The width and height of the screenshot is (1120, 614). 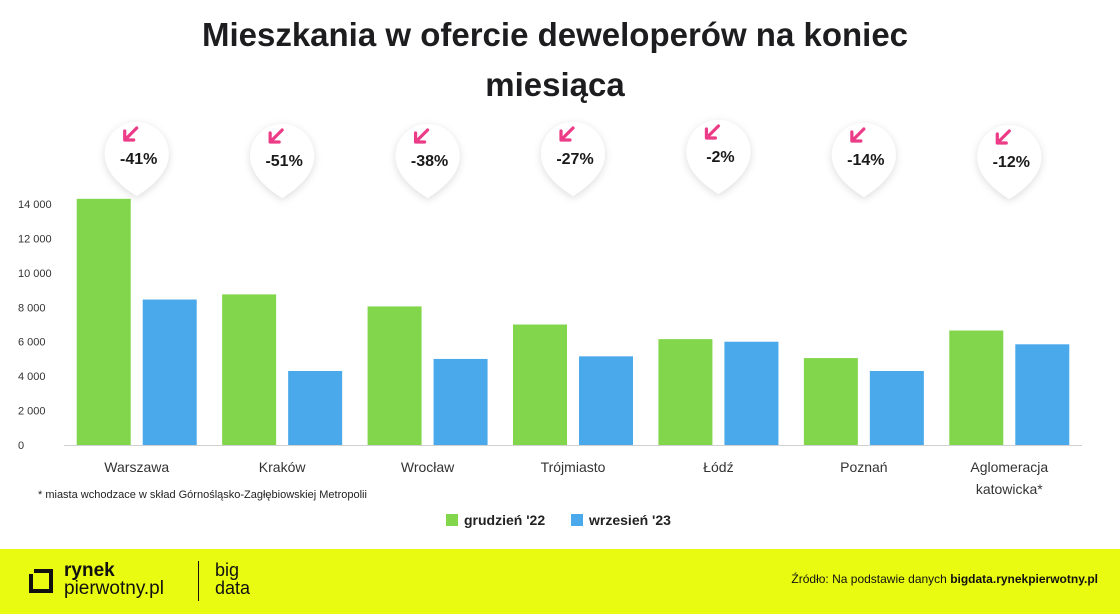 I want to click on y-tick-label: 10 000, so click(x=35, y=274).